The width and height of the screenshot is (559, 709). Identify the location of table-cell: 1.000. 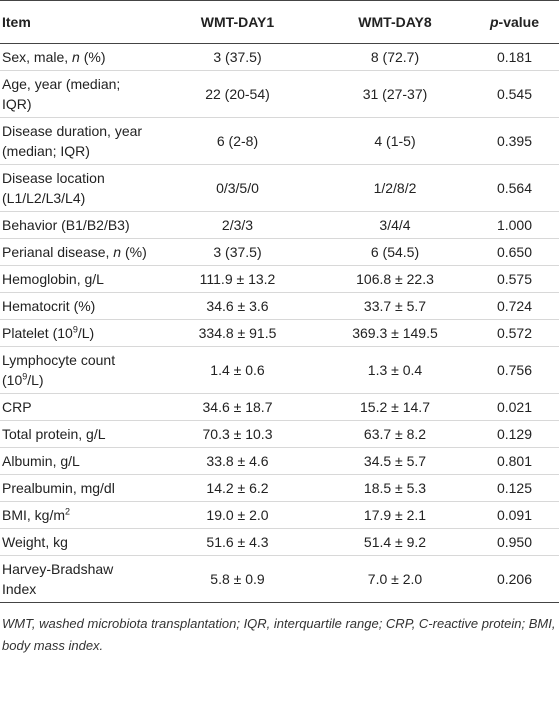
(514, 225).